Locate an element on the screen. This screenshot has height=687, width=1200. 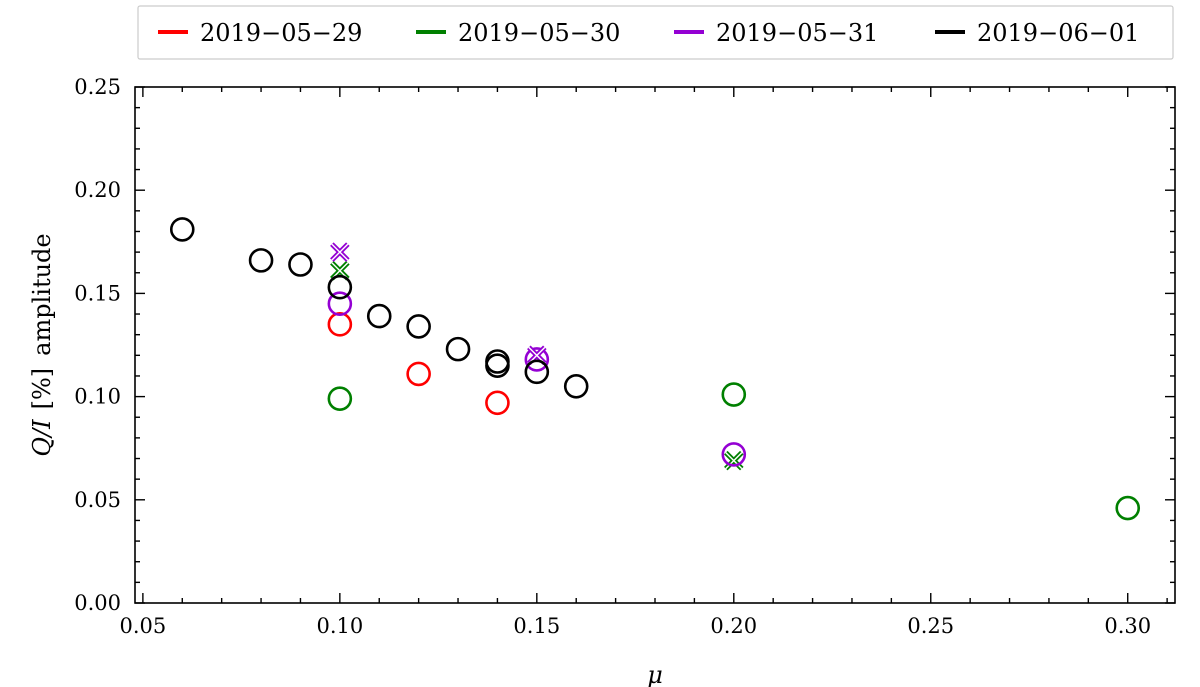
x-tick-label: 0.10 is located at coordinates (339, 626).